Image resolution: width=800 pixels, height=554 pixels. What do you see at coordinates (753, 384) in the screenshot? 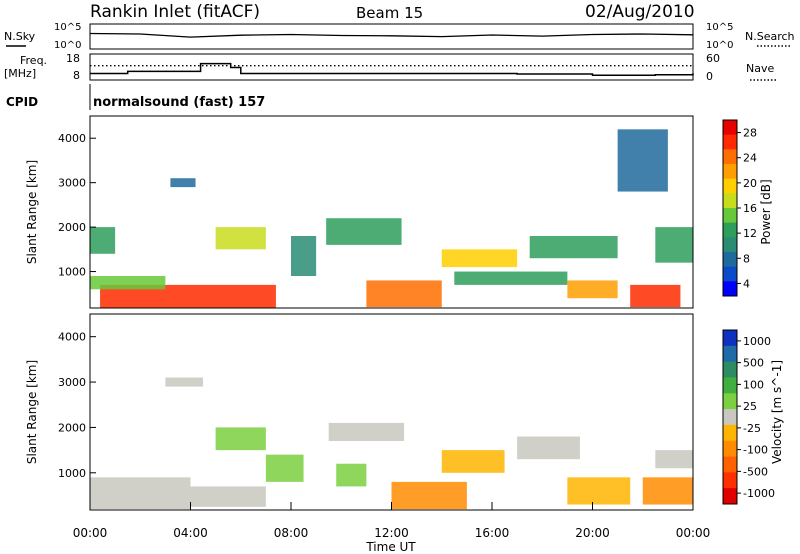
I see `velocity-colorbar-tick-label: 100` at bounding box center [753, 384].